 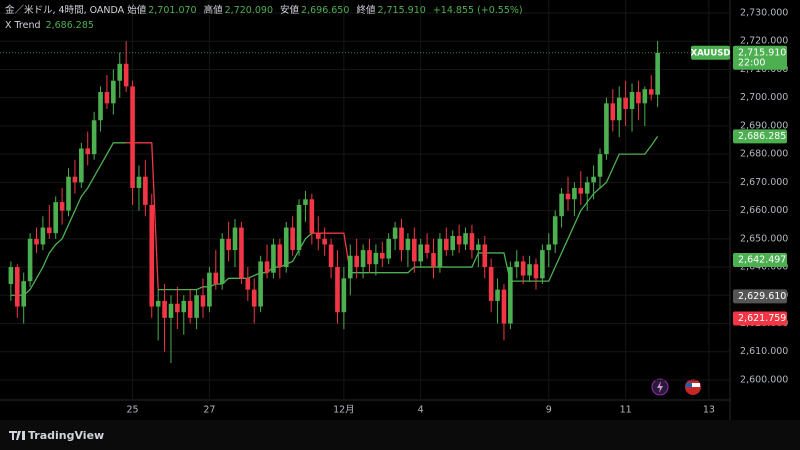 I want to click on y-tick-label: 2,720.000, so click(x=764, y=41).